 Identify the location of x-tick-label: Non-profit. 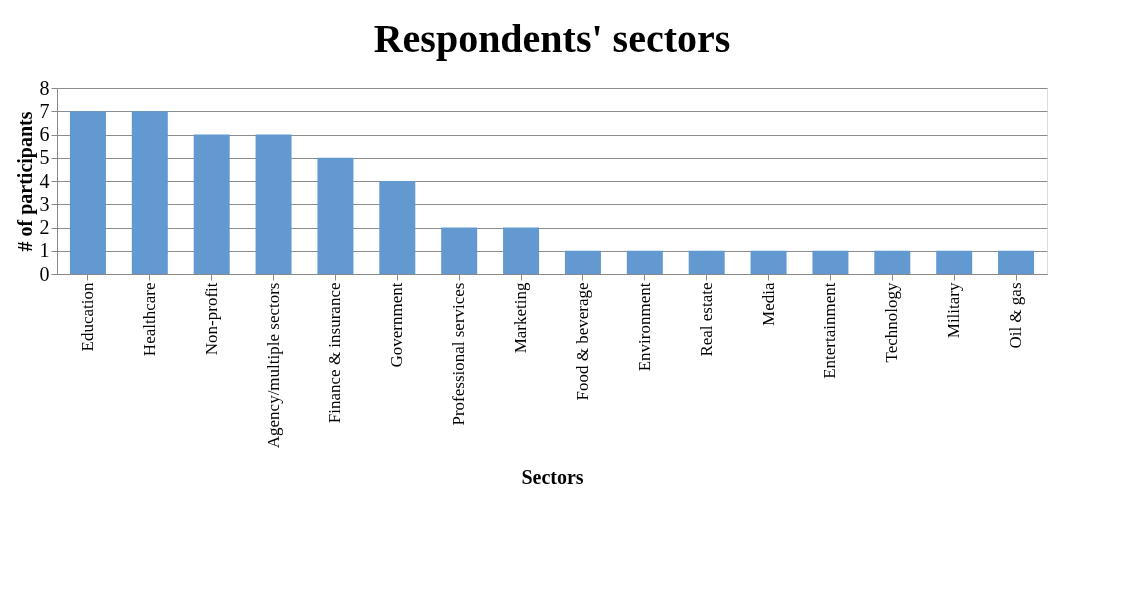
(211, 319).